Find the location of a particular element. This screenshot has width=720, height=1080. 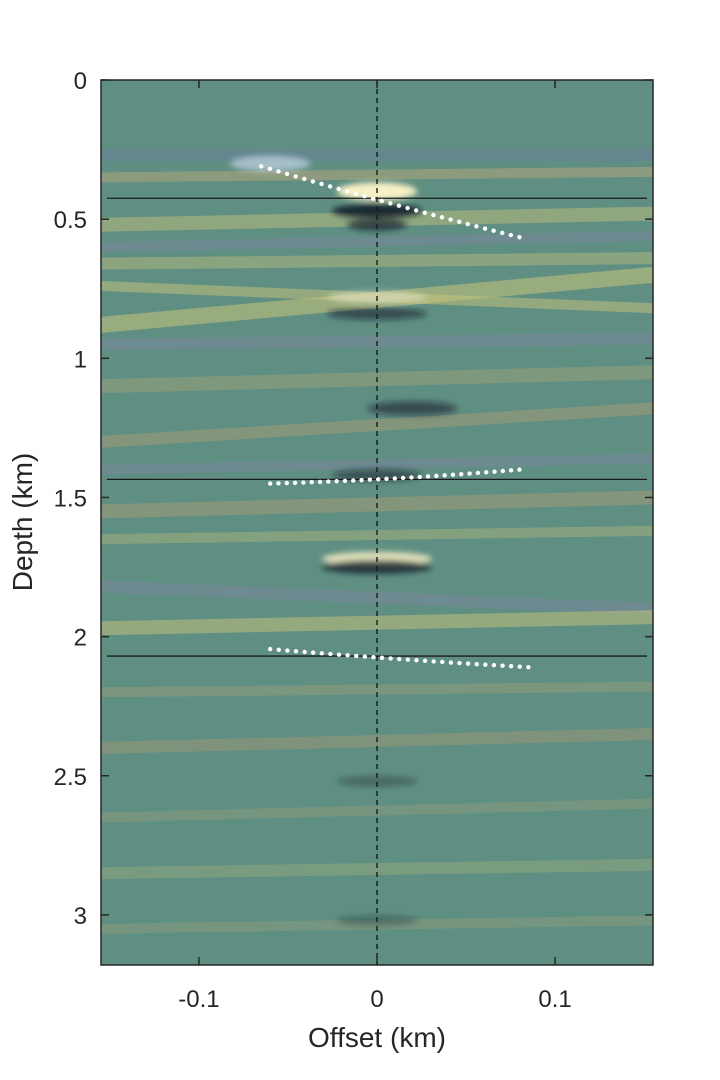

x-tick-label: 0.1 is located at coordinates (554, 999).